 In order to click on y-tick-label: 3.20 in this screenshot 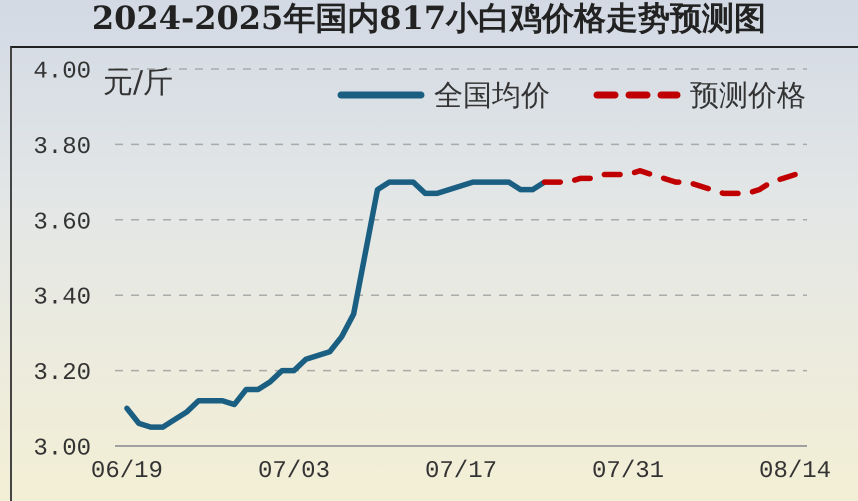, I will do `click(62, 374)`.